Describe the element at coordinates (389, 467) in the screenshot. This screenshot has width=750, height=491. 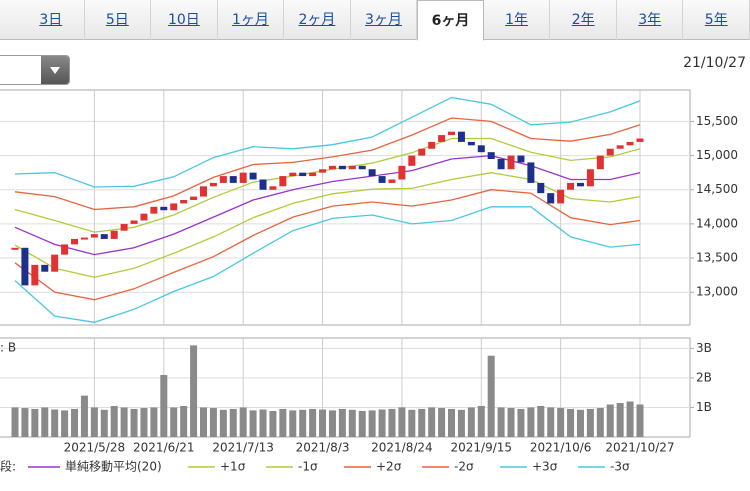
I see `legend-entry: +2σ` at that location.